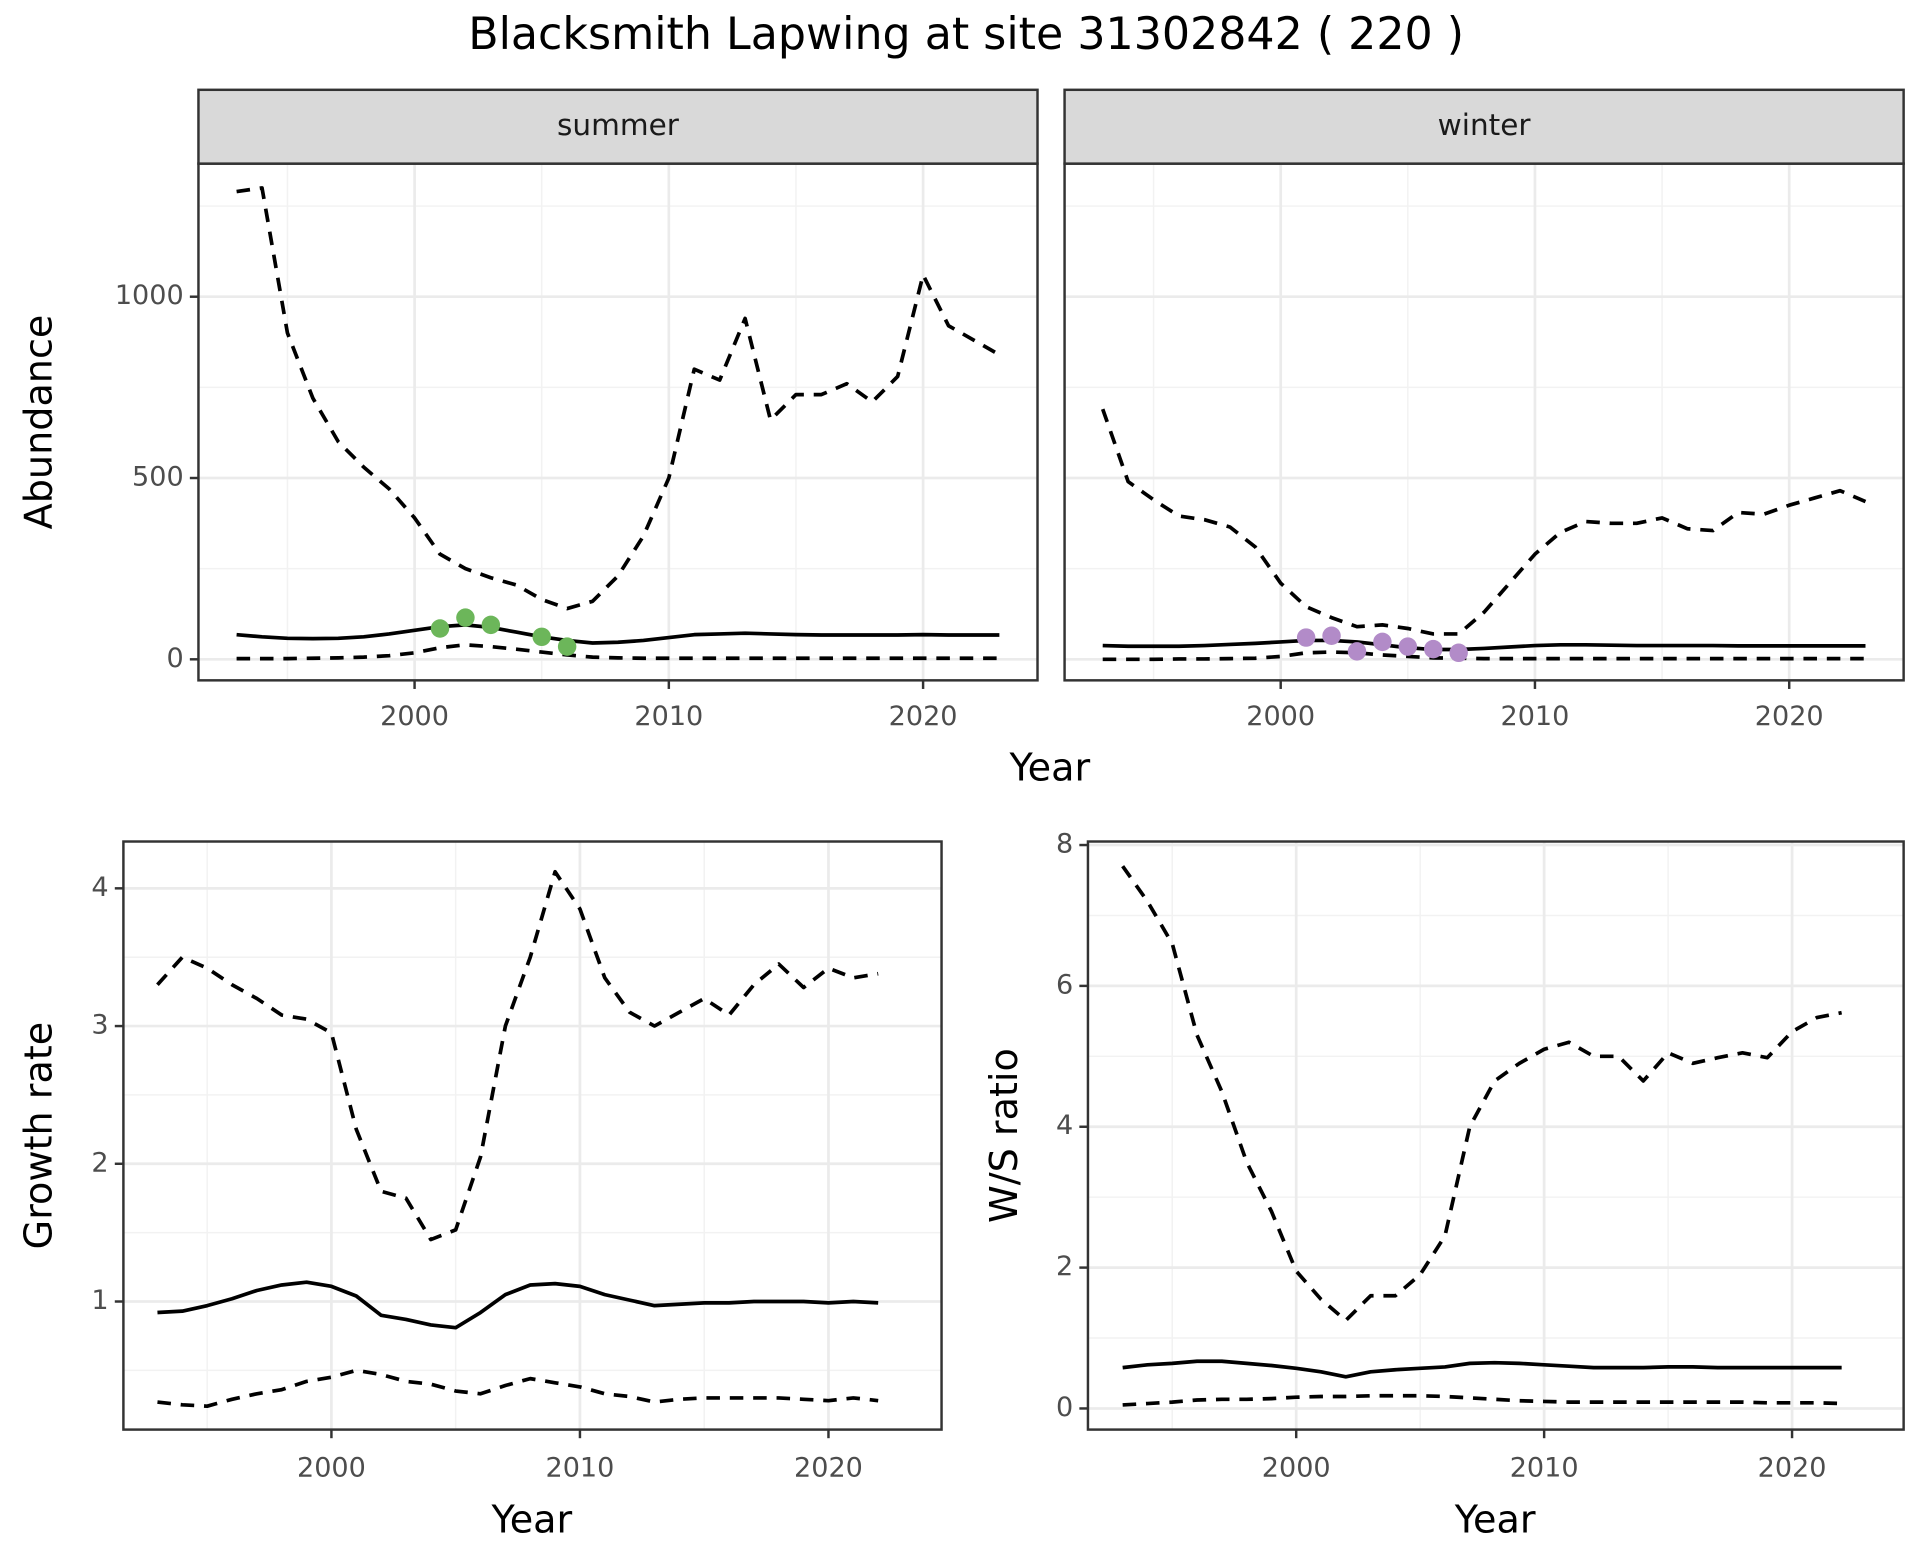  I want to click on y-axis-title: Abundance, so click(38, 422).